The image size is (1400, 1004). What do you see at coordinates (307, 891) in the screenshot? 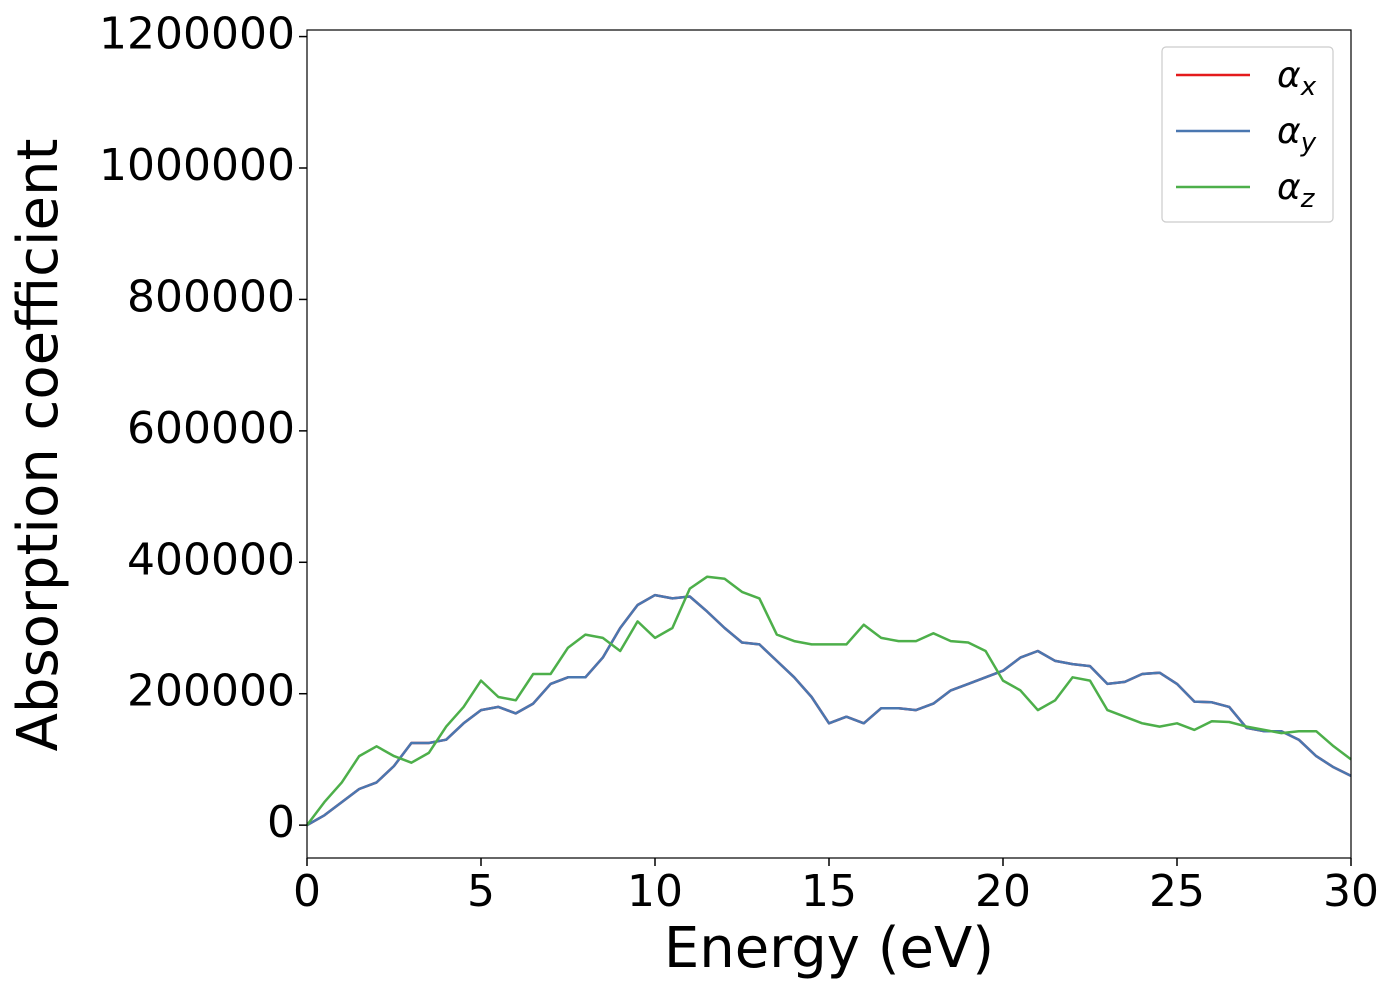
I see `x-tick-label: 0` at bounding box center [307, 891].